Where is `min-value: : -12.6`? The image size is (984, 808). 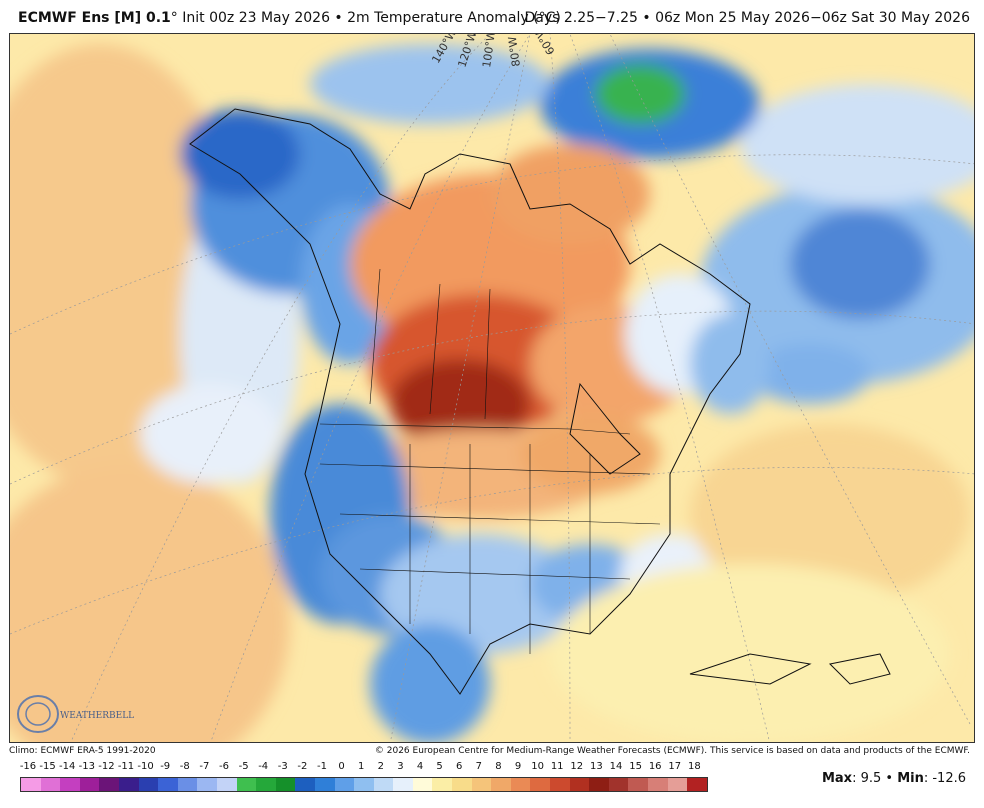
min-value: : -12.6 is located at coordinates (944, 778).